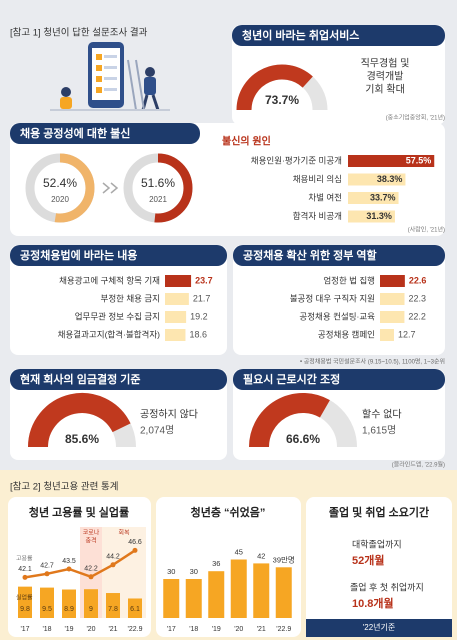  What do you see at coordinates (60, 183) in the screenshot?
I see `donut-value-label: 52.4%` at bounding box center [60, 183].